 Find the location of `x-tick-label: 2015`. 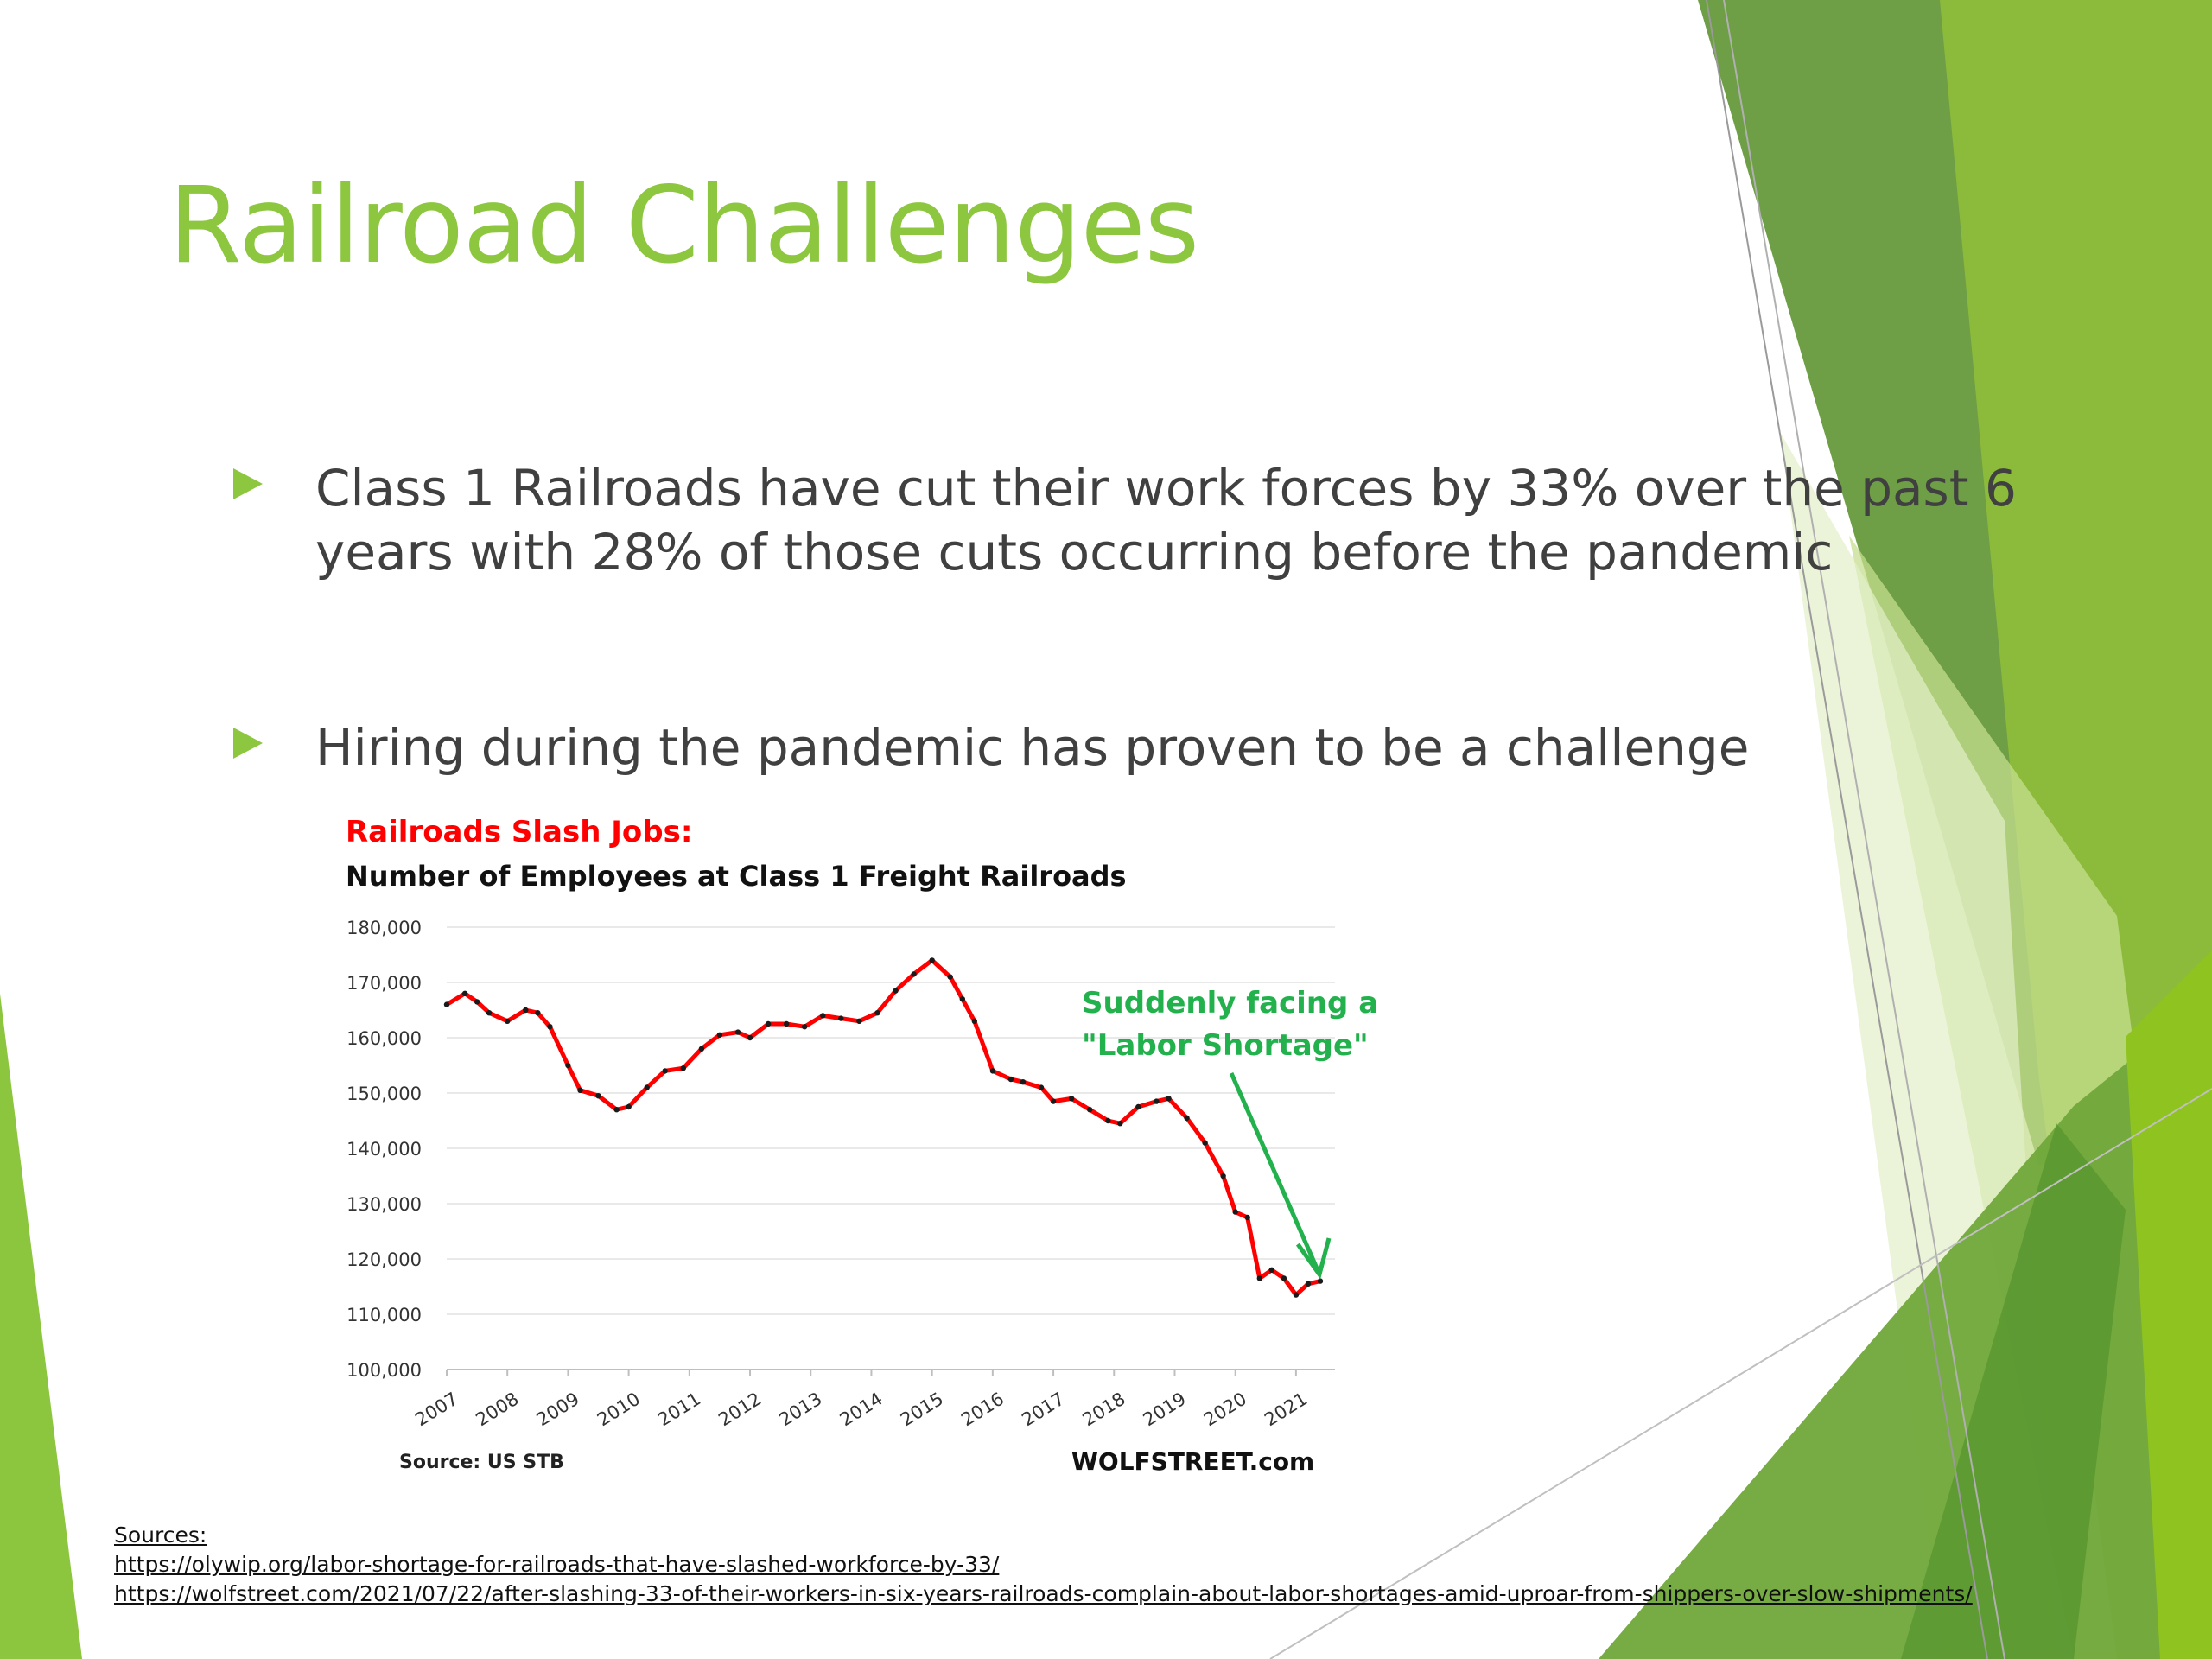

x-tick-label: 2015 is located at coordinates (922, 1410).